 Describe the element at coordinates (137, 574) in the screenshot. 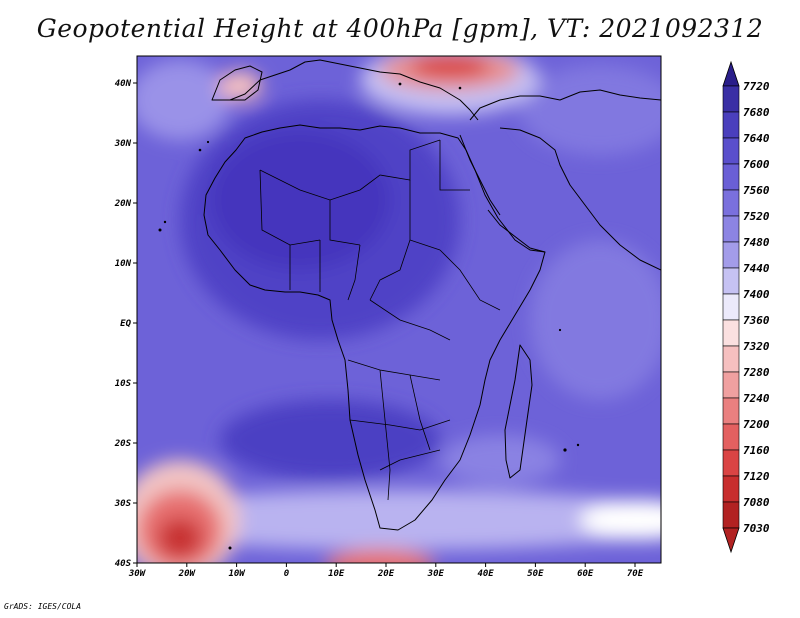

I see `lon-tick-label: 30W` at that location.